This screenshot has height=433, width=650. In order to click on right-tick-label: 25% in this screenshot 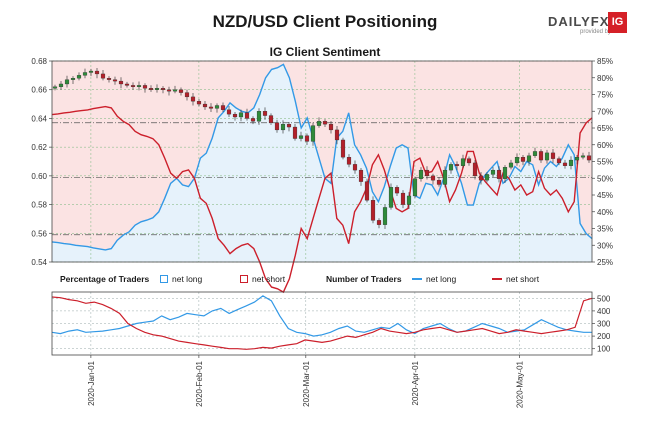, I will do `click(605, 262)`.